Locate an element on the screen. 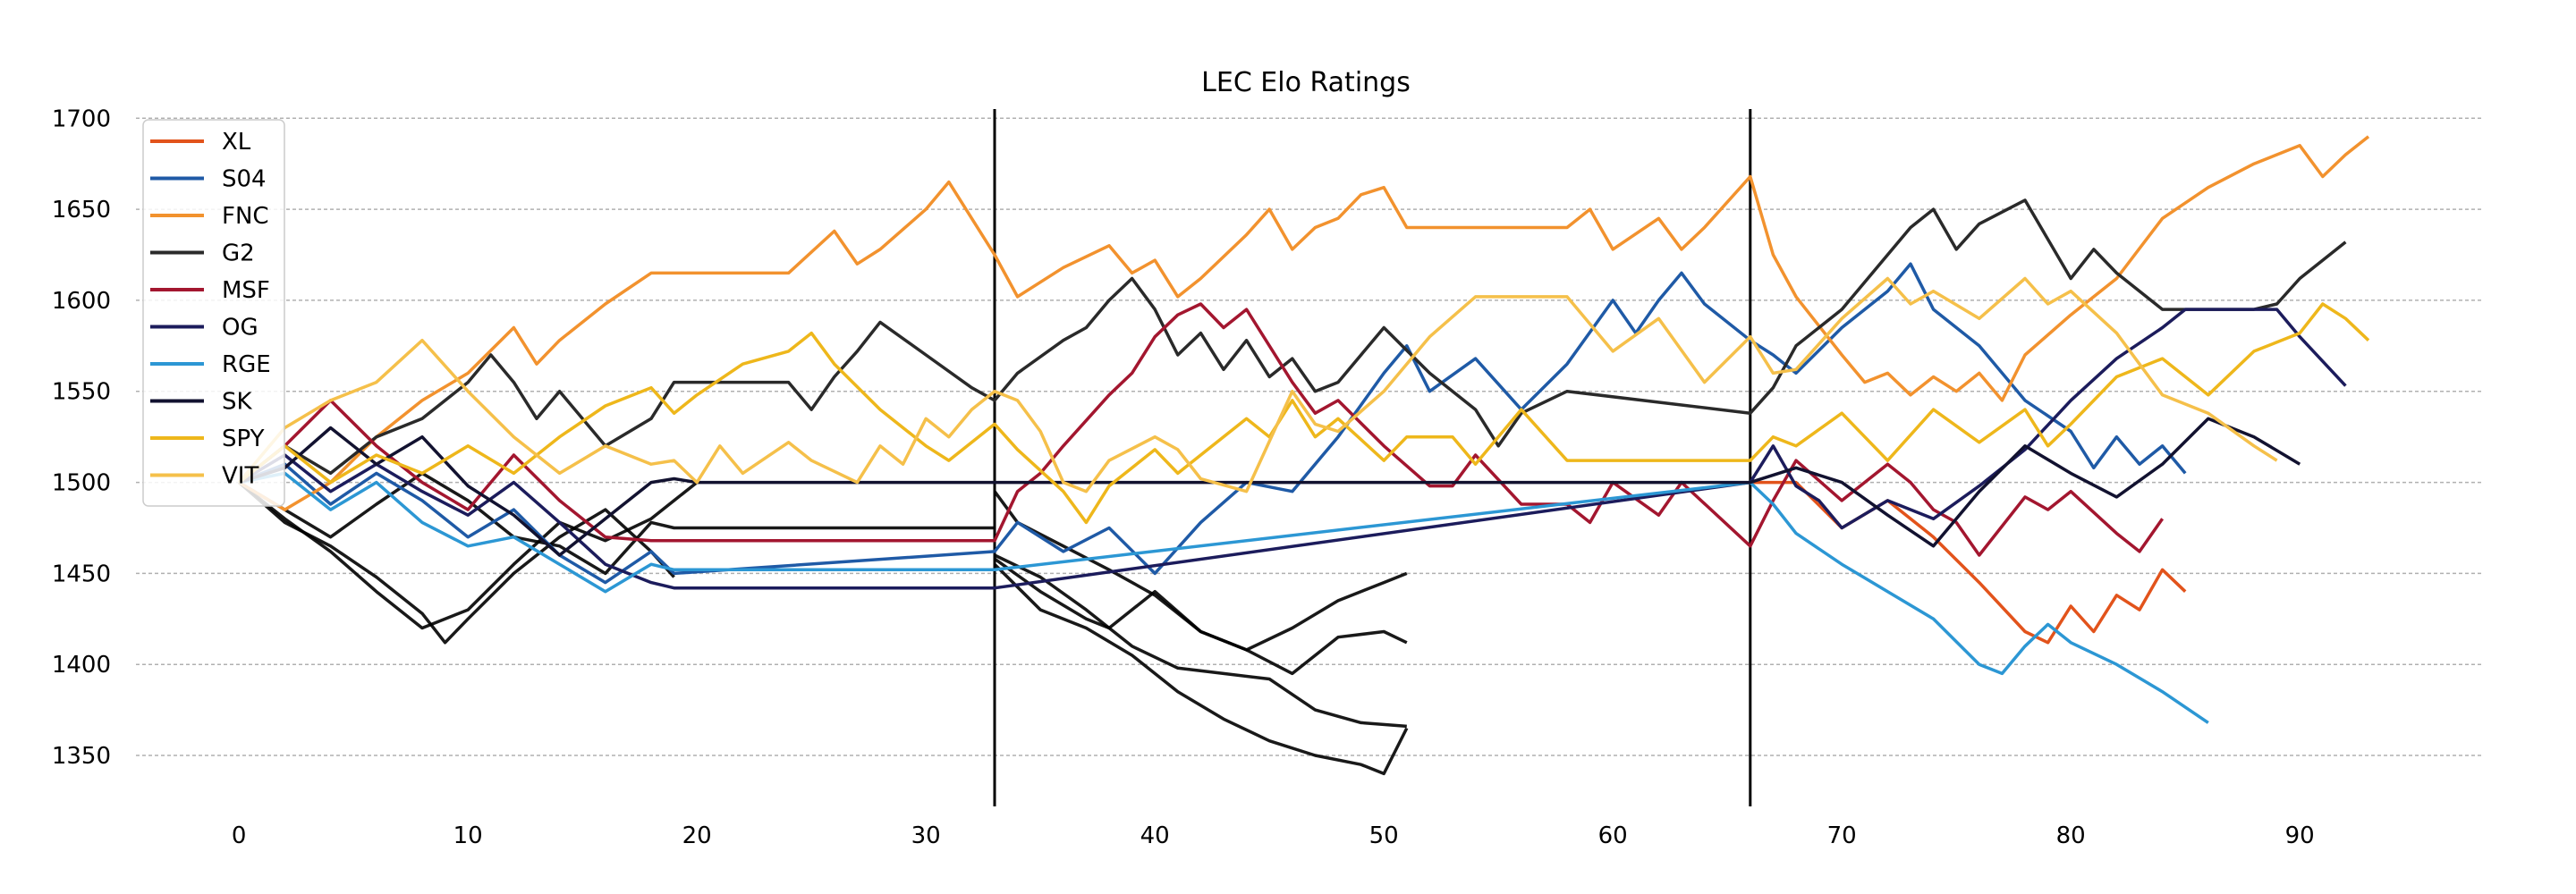  legend-label-rge: RGE is located at coordinates (246, 365).